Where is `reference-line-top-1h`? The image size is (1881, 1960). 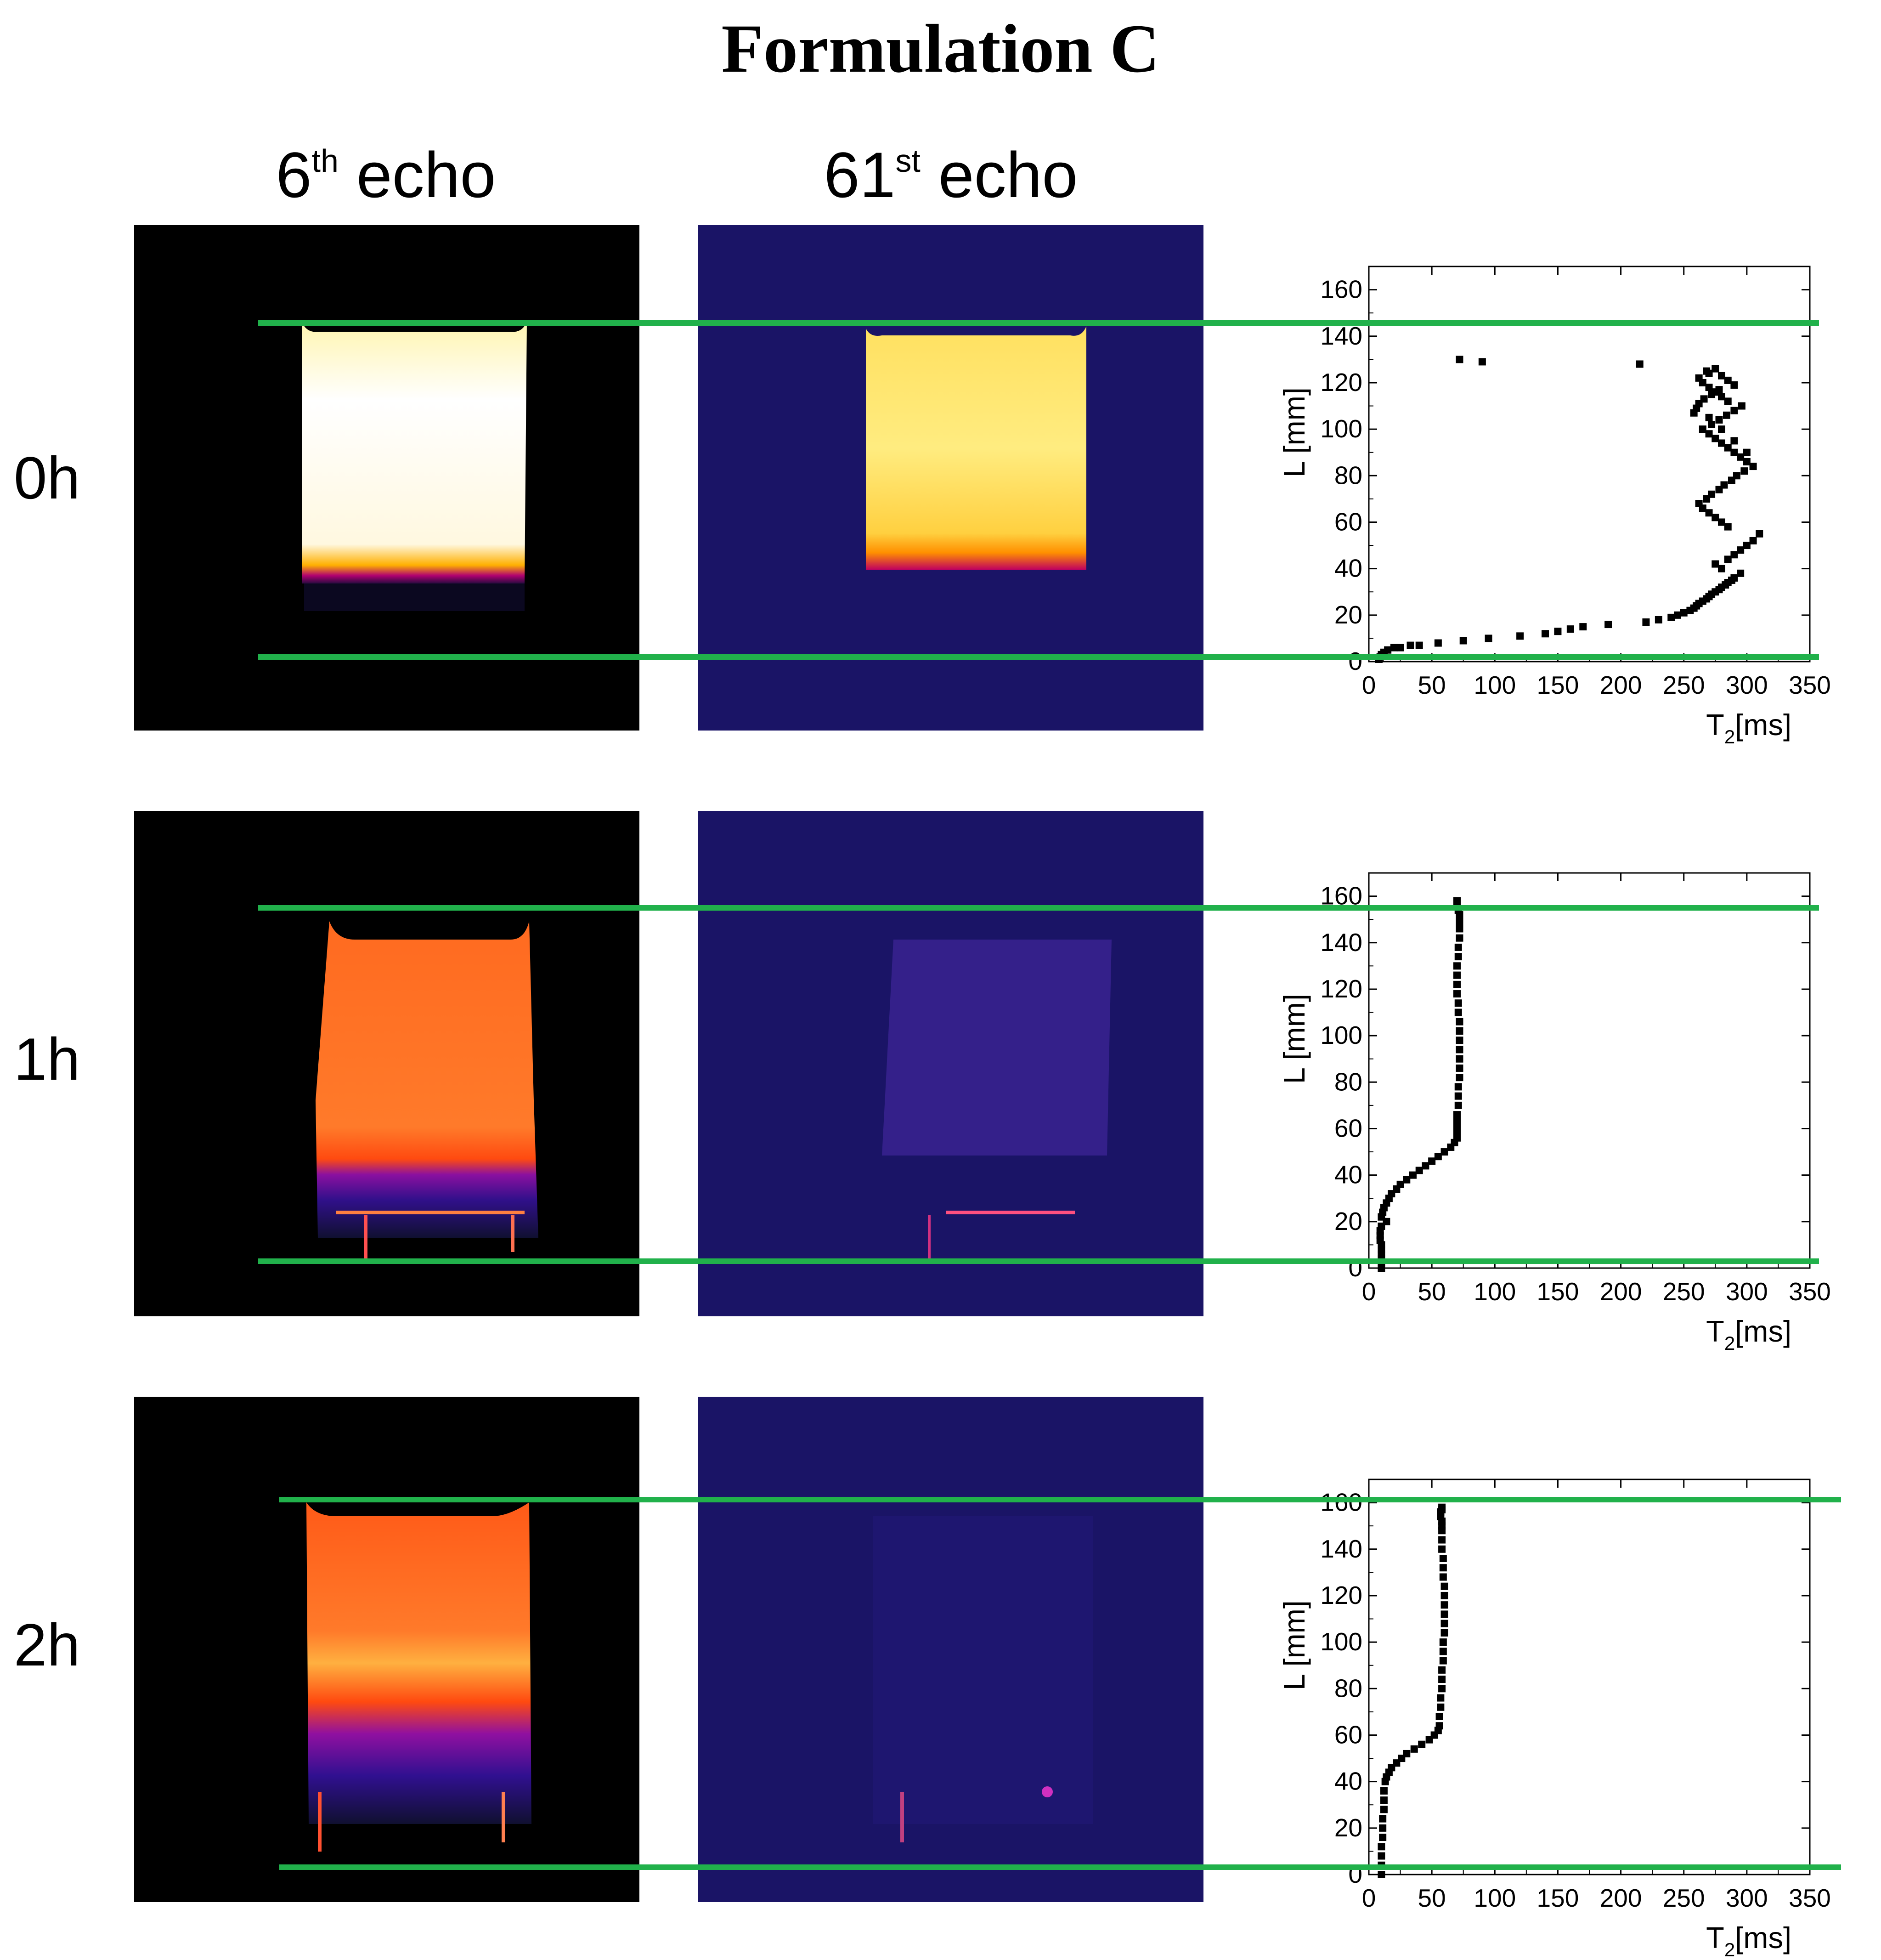
reference-line-top-1h is located at coordinates (1038, 908).